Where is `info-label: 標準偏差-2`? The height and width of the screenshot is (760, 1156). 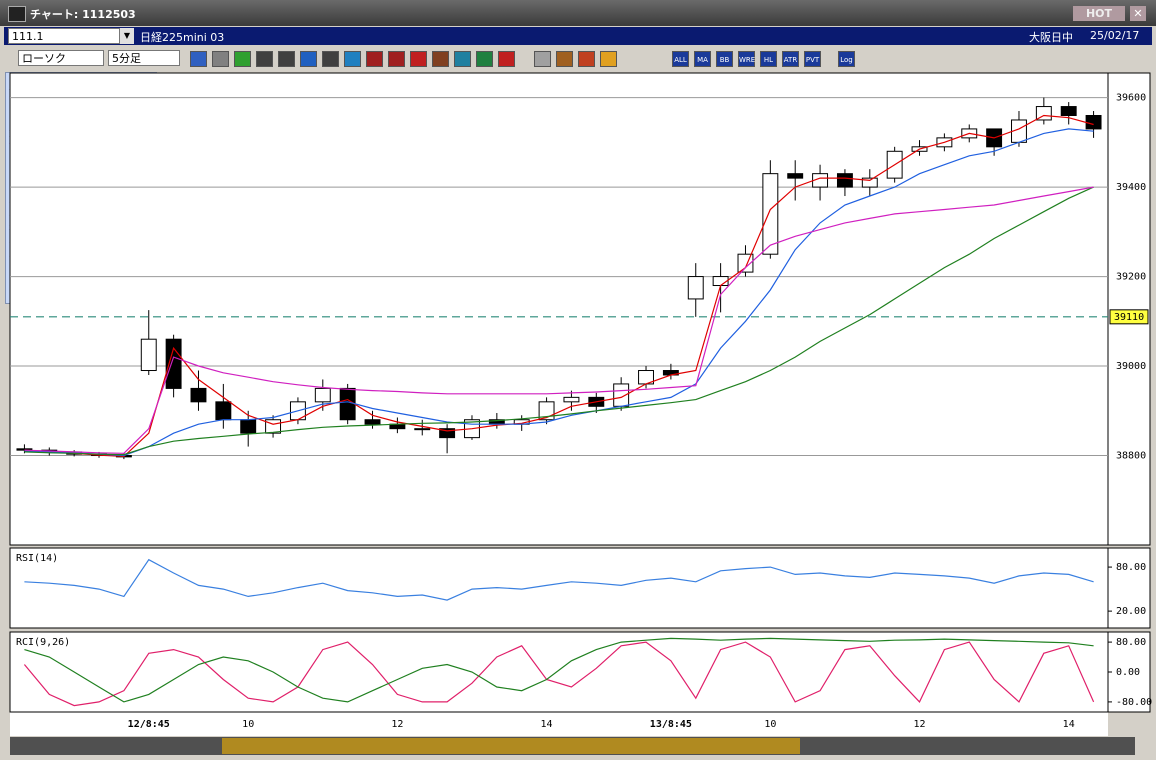
info-label: 標準偏差-2 is located at coordinates (35, 255).